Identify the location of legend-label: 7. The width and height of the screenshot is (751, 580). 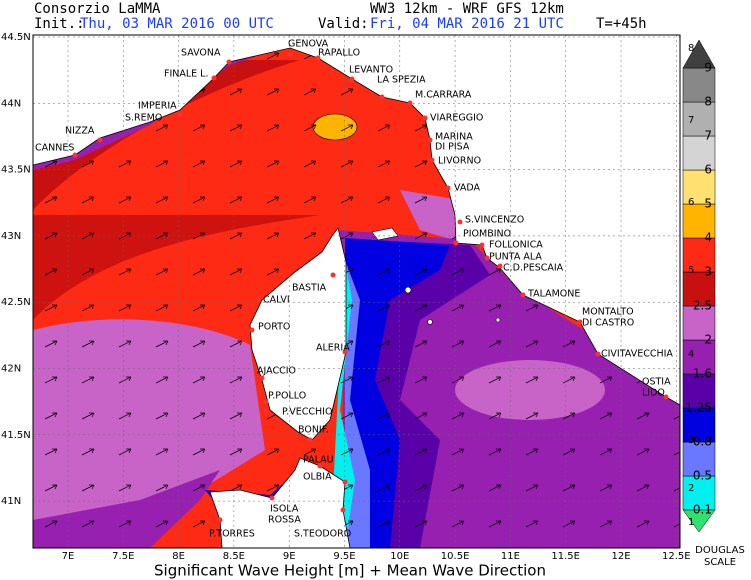
(708, 136).